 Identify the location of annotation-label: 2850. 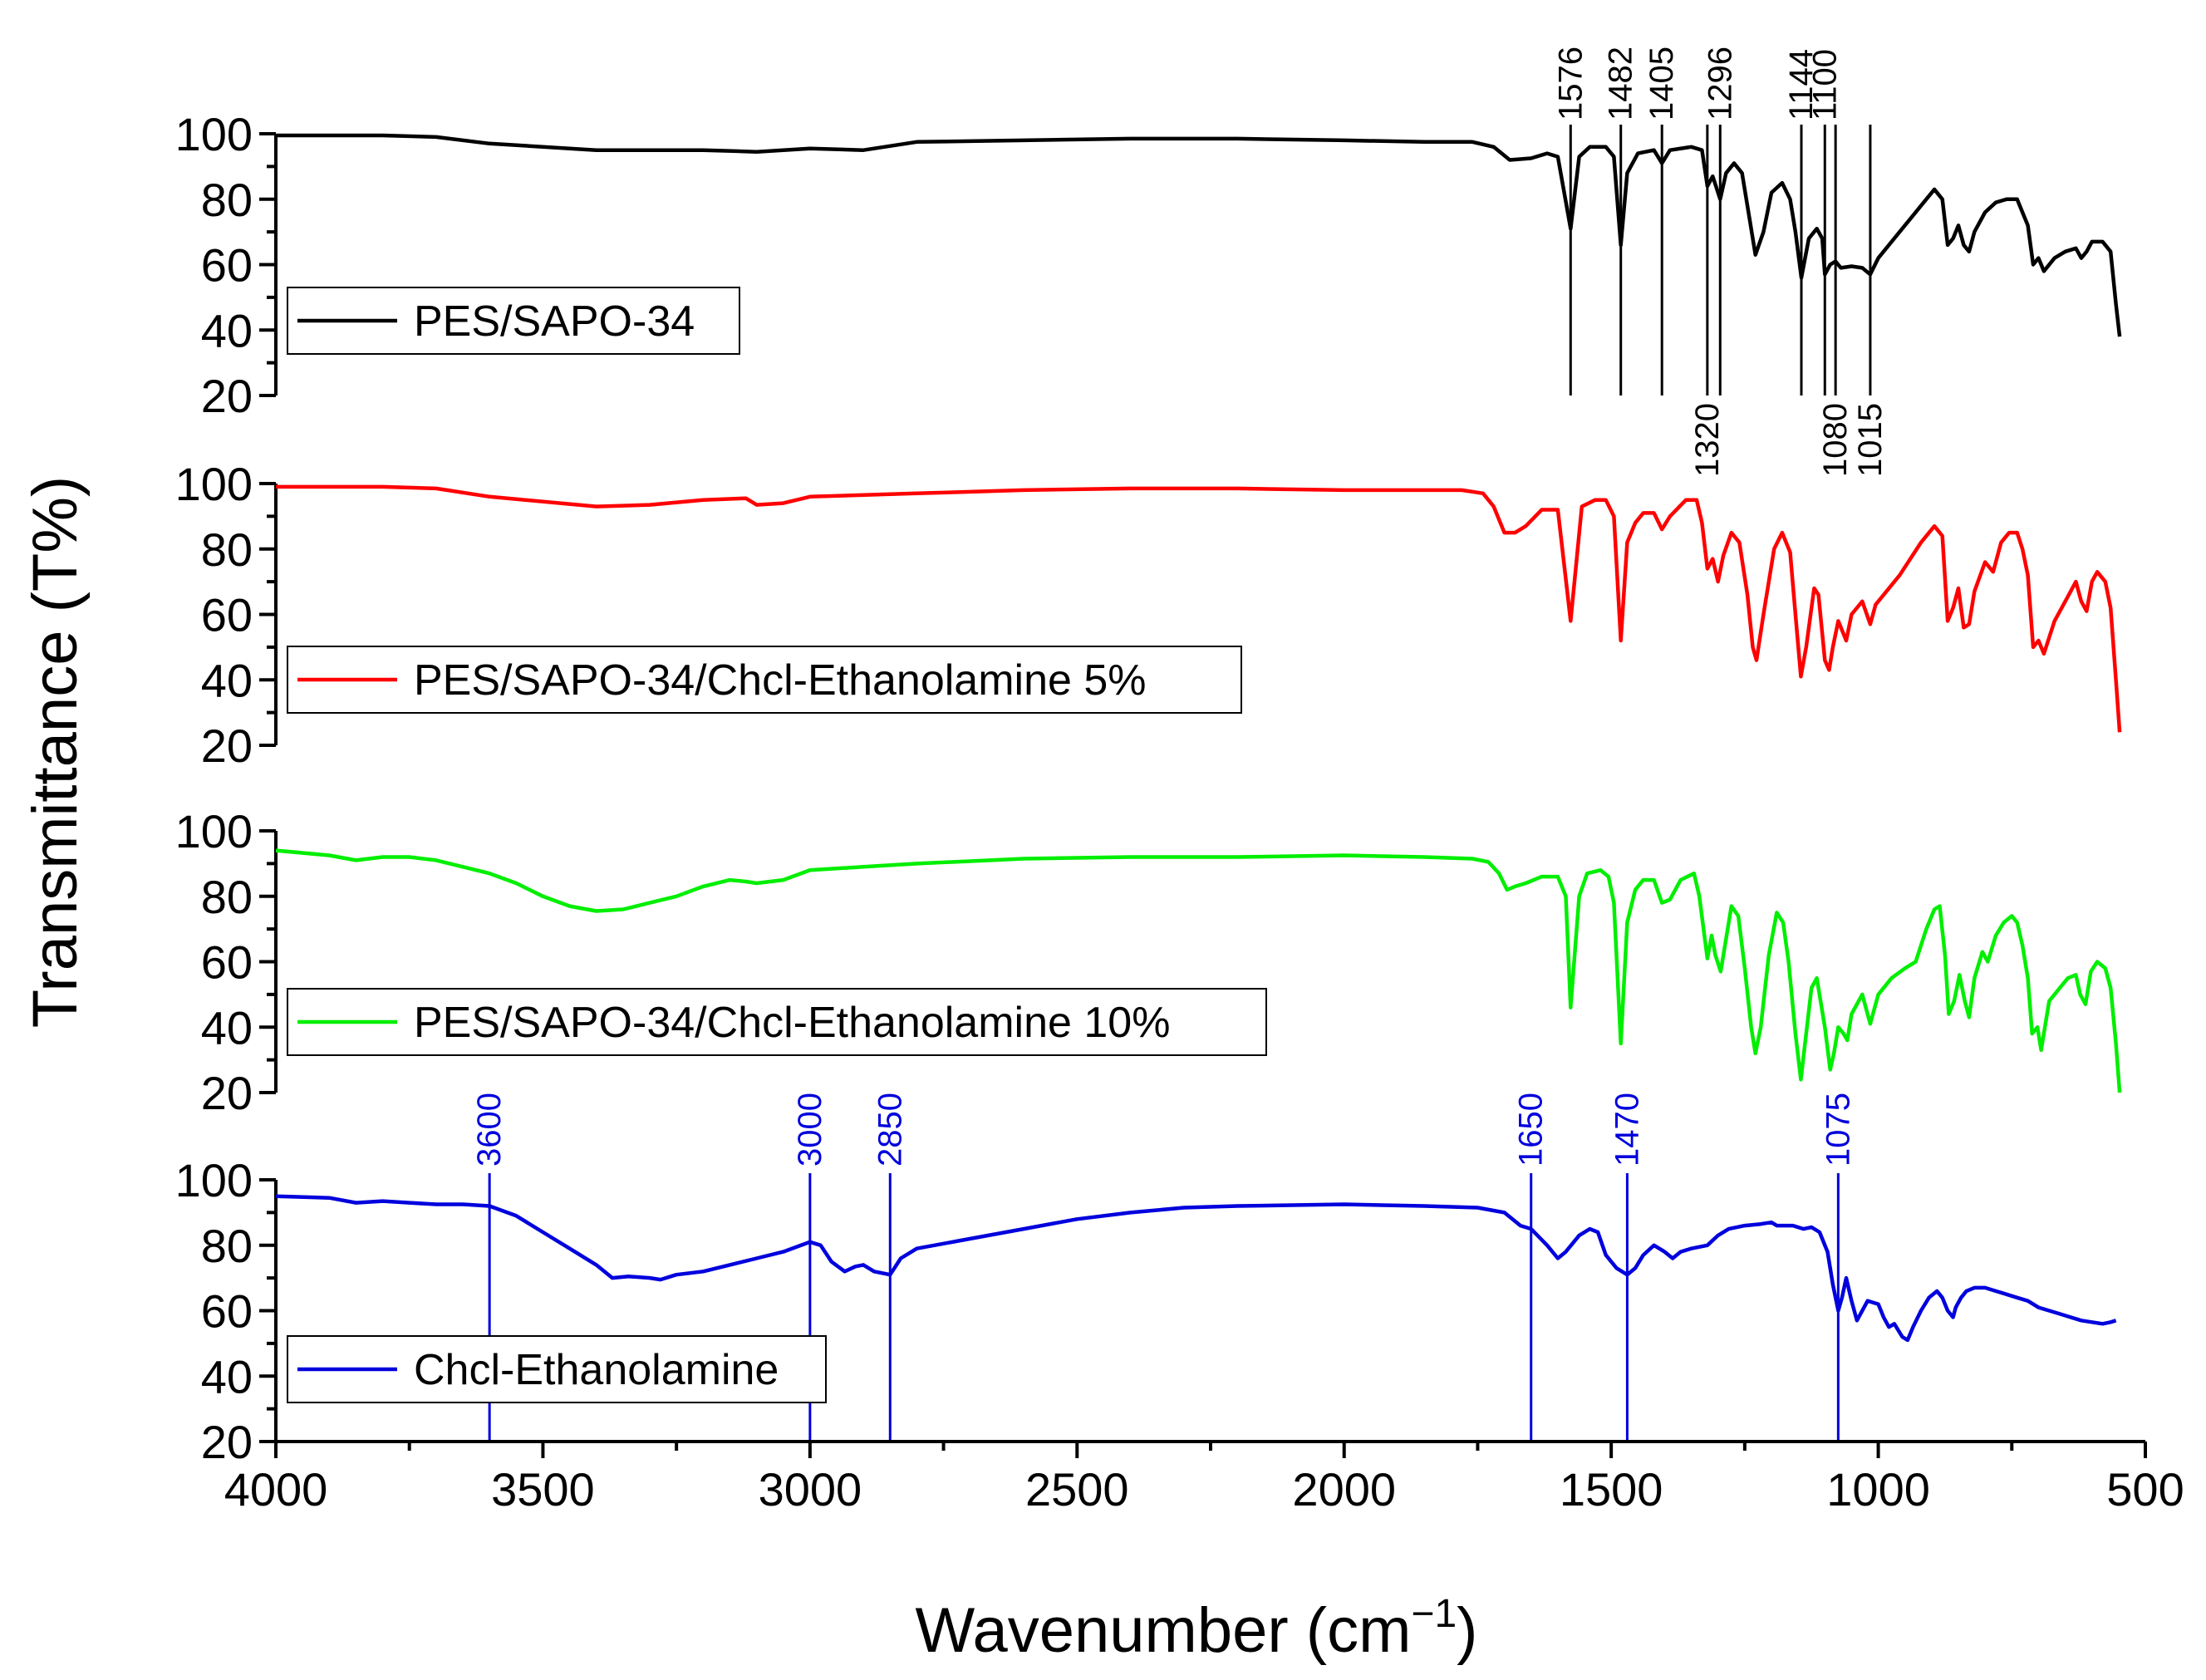
(890, 1130).